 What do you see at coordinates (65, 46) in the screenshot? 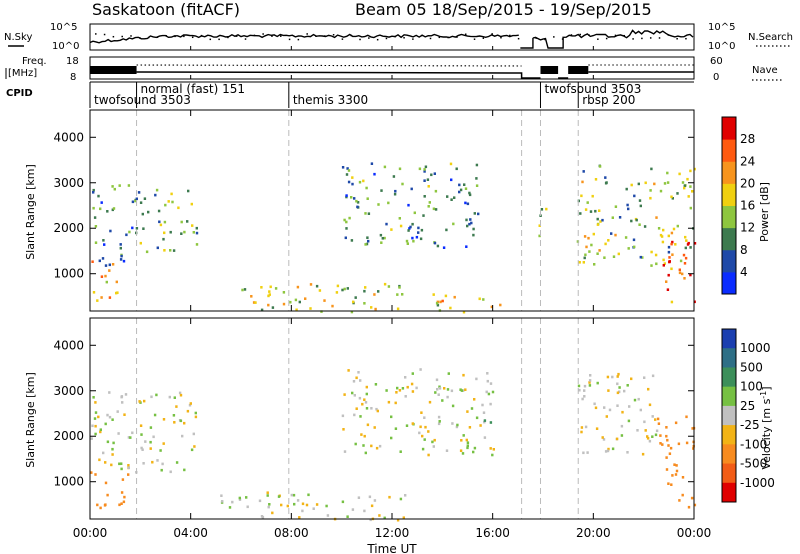
I see `noise-left-tick-bottom: 10^0` at bounding box center [65, 46].